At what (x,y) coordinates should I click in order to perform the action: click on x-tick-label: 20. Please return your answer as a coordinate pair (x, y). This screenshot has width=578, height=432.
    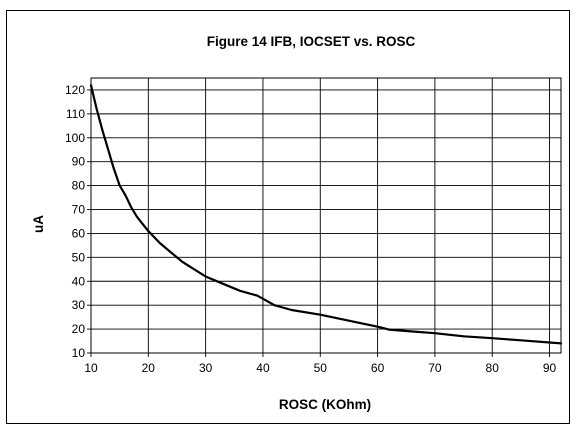
    Looking at the image, I should click on (149, 368).